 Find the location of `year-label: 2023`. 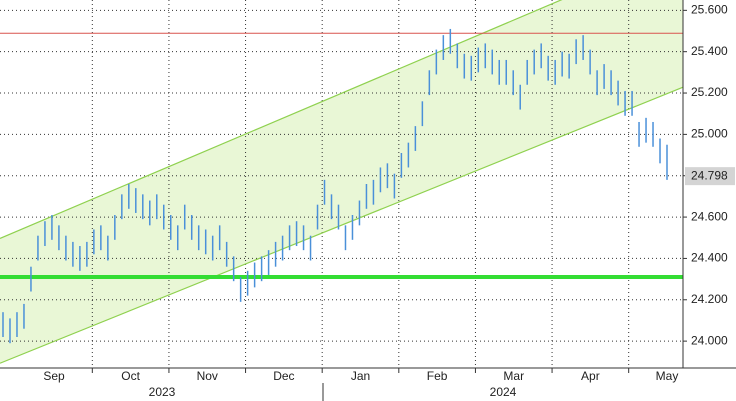

year-label: 2023 is located at coordinates (162, 392).